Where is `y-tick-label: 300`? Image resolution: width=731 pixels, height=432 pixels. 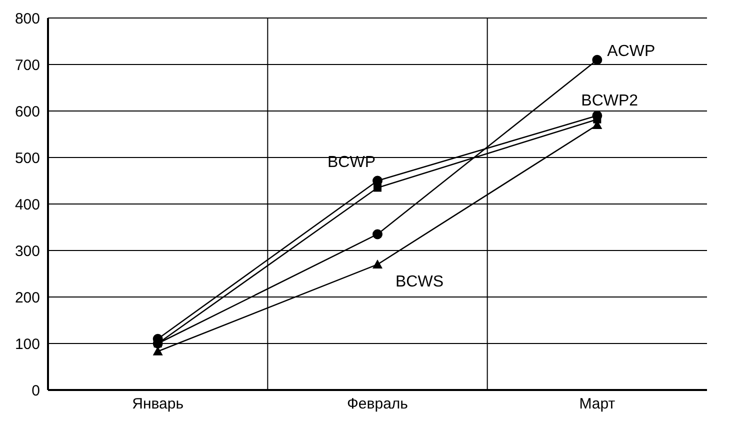 y-tick-label: 300 is located at coordinates (27, 251).